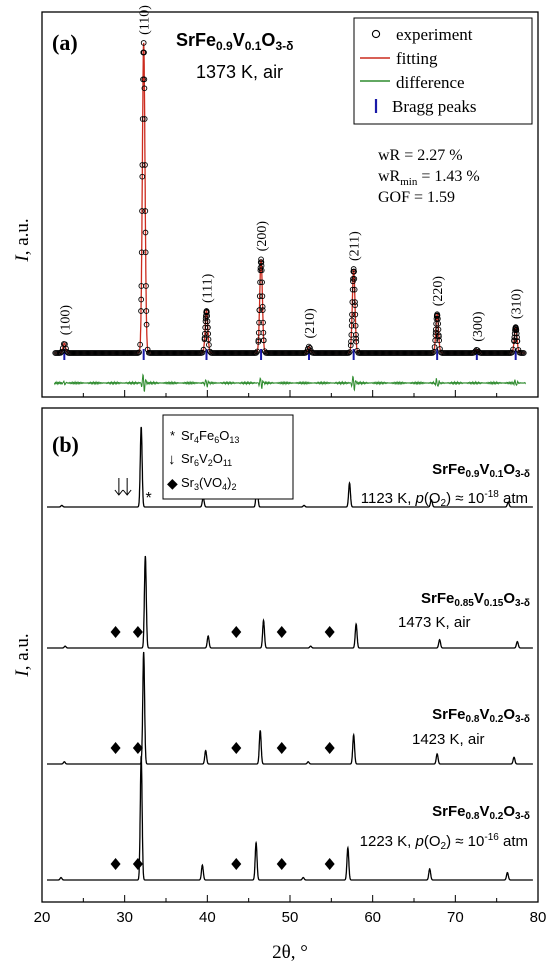  Describe the element at coordinates (355, 246) in the screenshot. I see `hkl-label: (211)` at that location.